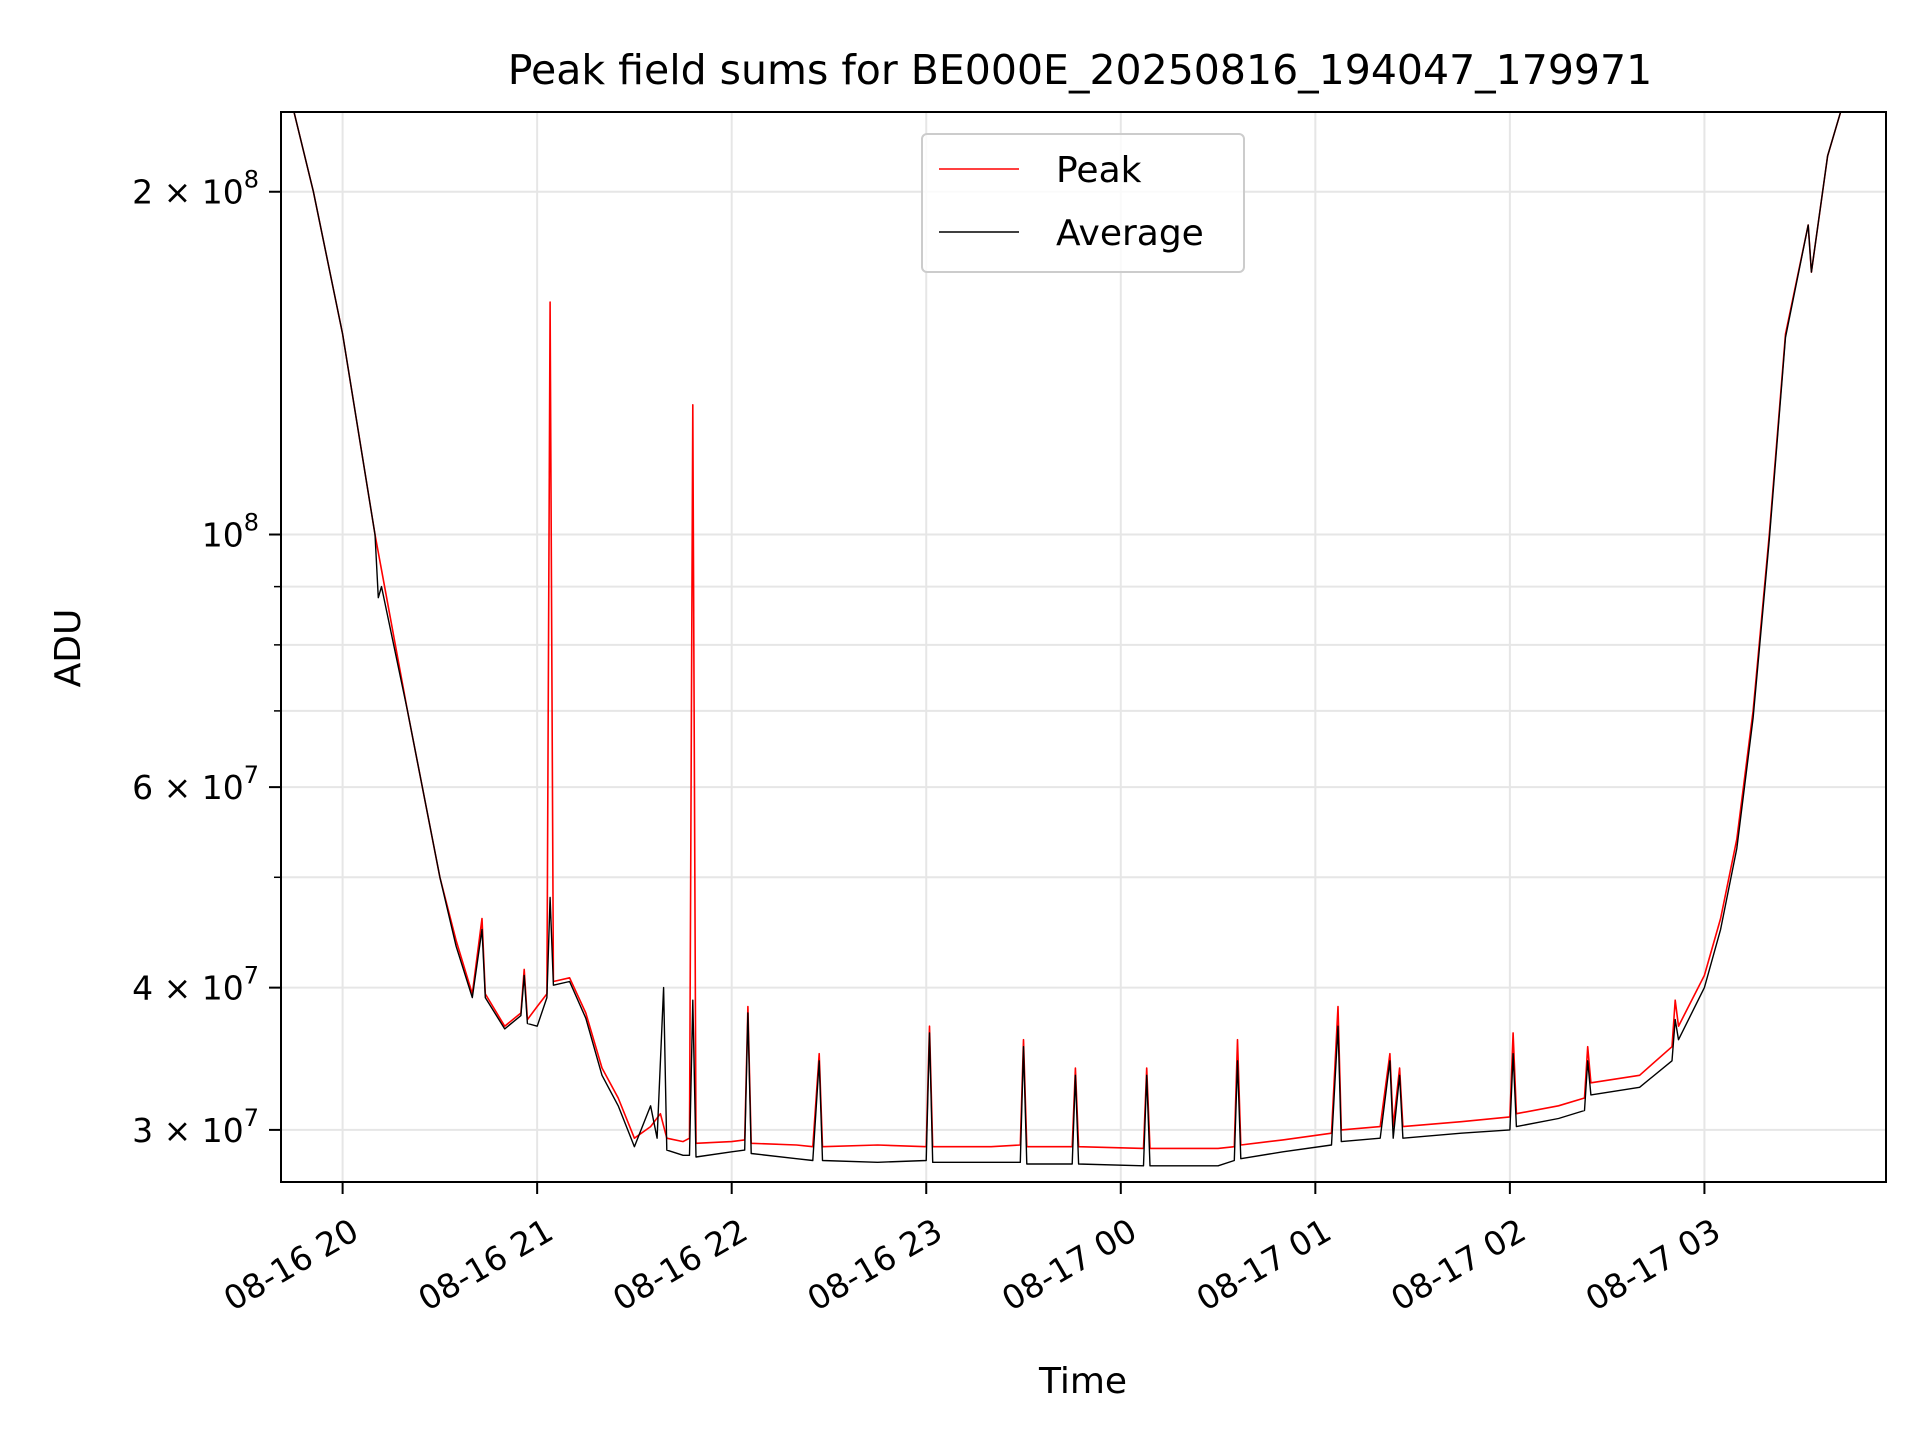  Describe the element at coordinates (188, 988) in the screenshot. I see `y-tick-label-base: 4 × 10` at that location.